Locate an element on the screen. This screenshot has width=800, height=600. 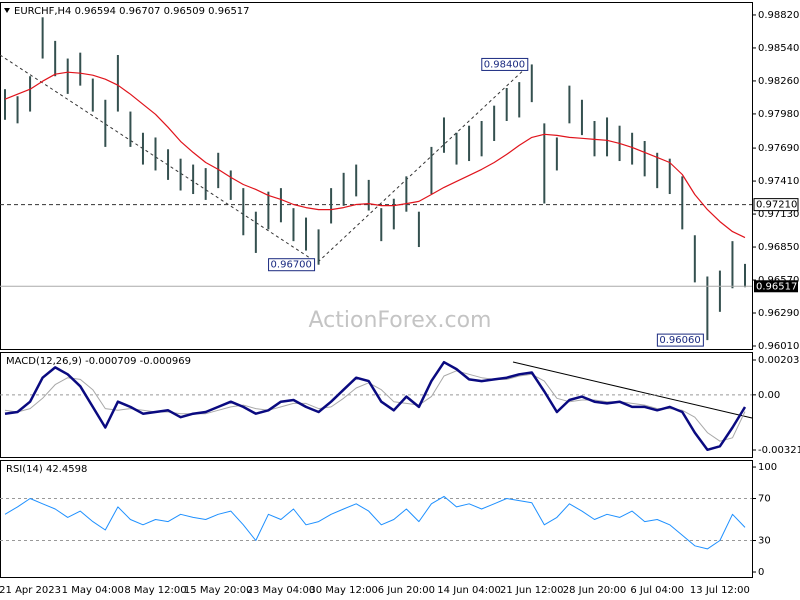
x-tick-label: 21 Apr 2023 is located at coordinates (30, 590).